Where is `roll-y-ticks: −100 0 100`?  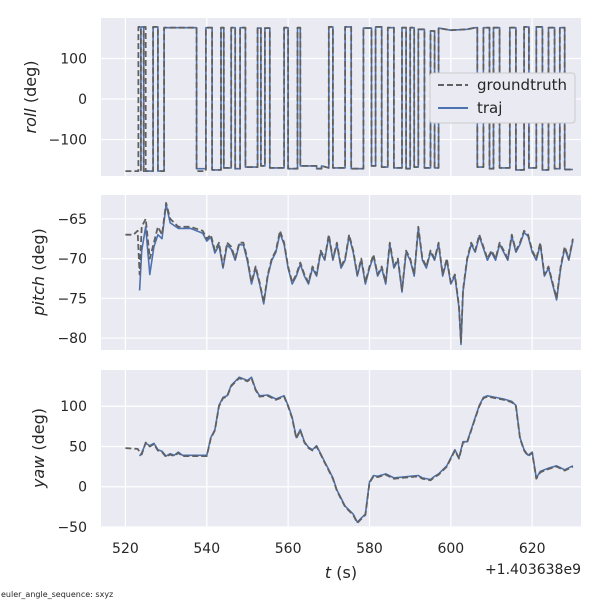 roll-y-ticks: −100 0 100 is located at coordinates (68, 100).